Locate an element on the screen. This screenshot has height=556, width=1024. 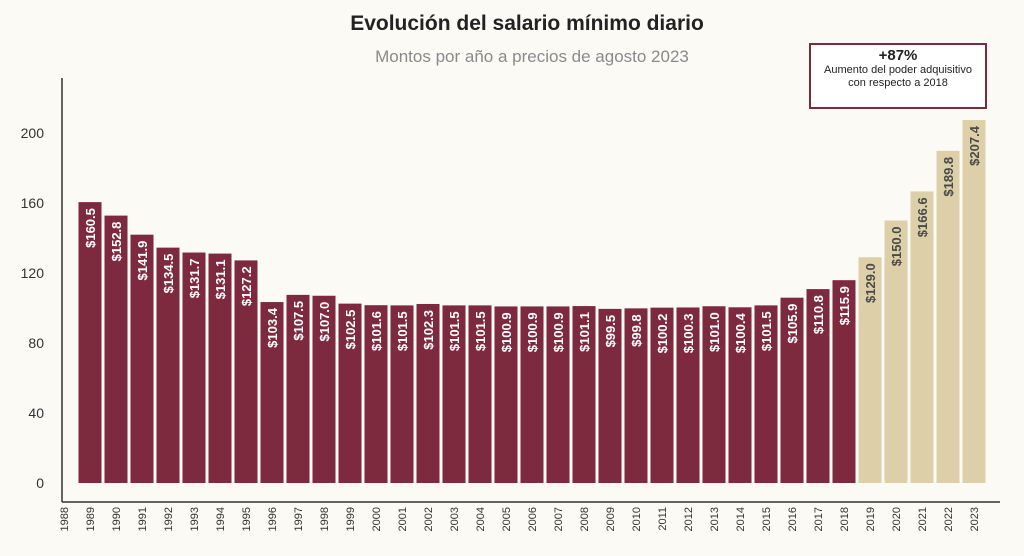
x-tick-label: 2016 is located at coordinates (793, 519).